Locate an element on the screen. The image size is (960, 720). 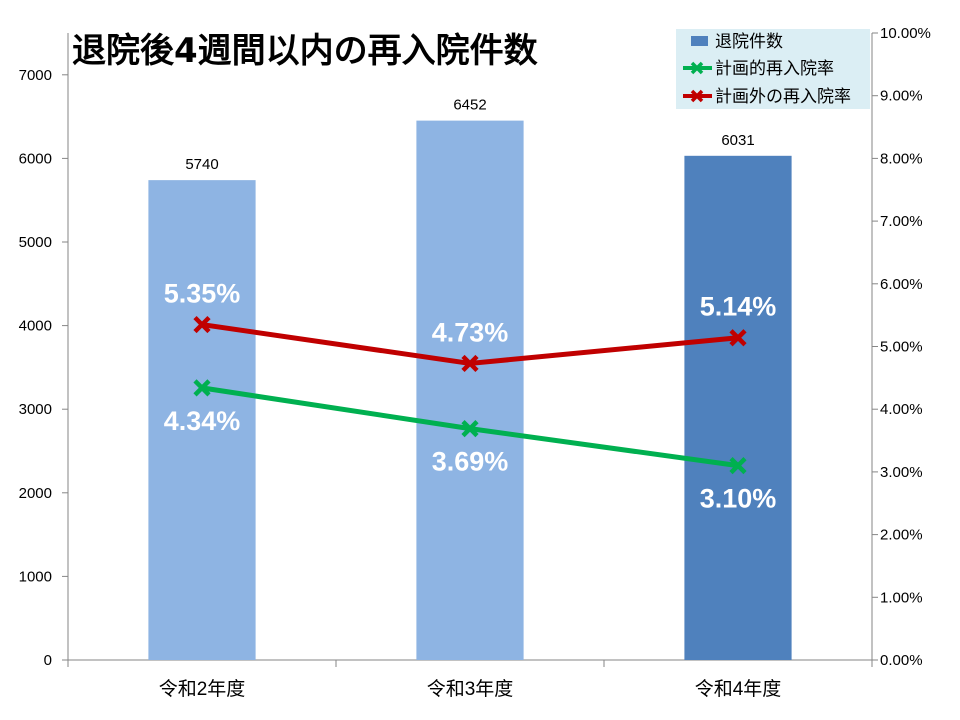
data-label-unplanned-readmission-rate: 5.14% is located at coordinates (738, 307).